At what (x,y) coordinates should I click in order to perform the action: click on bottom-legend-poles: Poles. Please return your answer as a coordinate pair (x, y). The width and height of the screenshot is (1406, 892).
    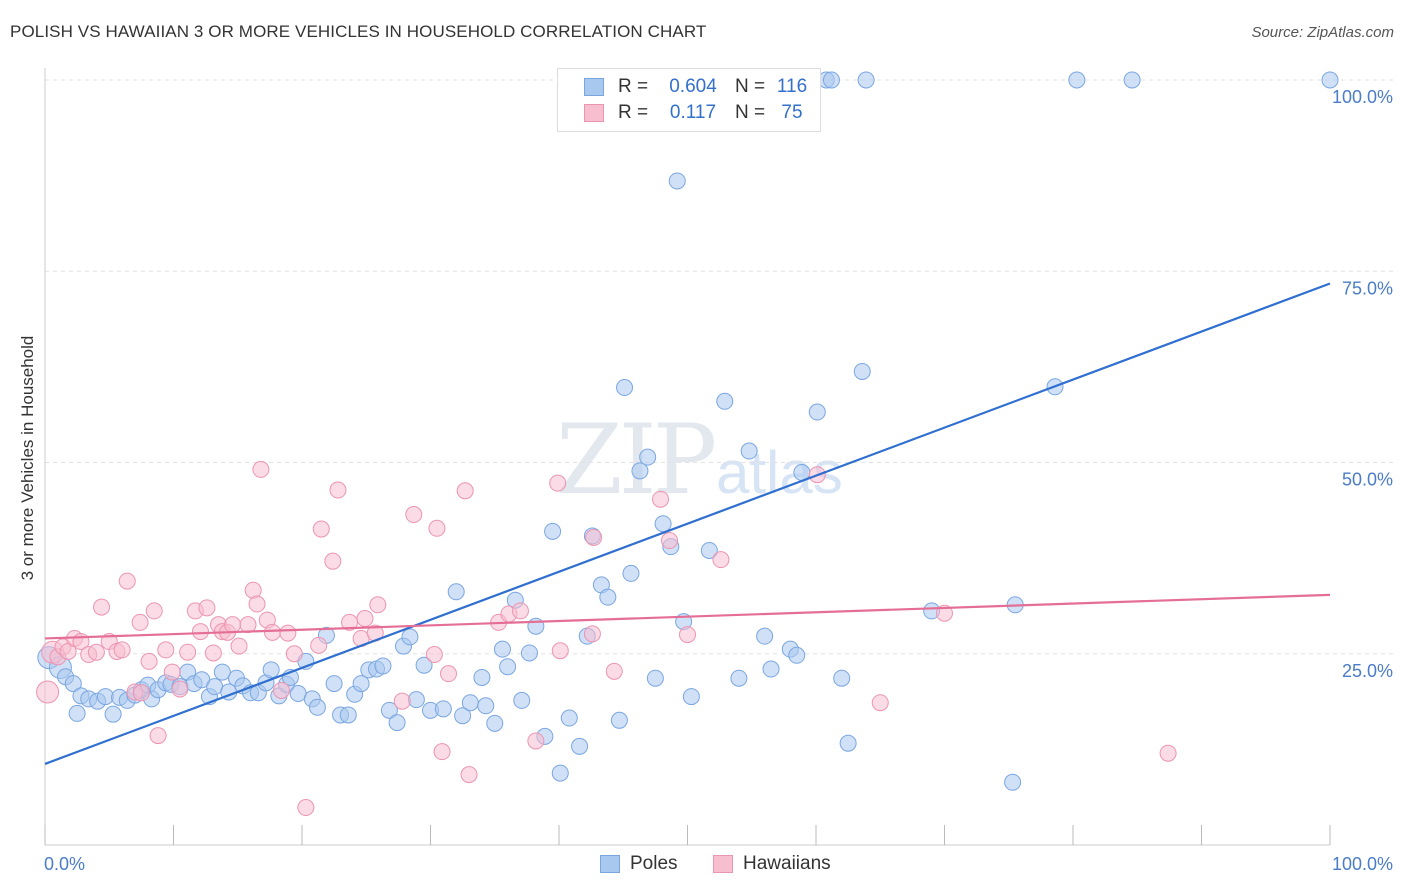
    Looking at the image, I should click on (639, 864).